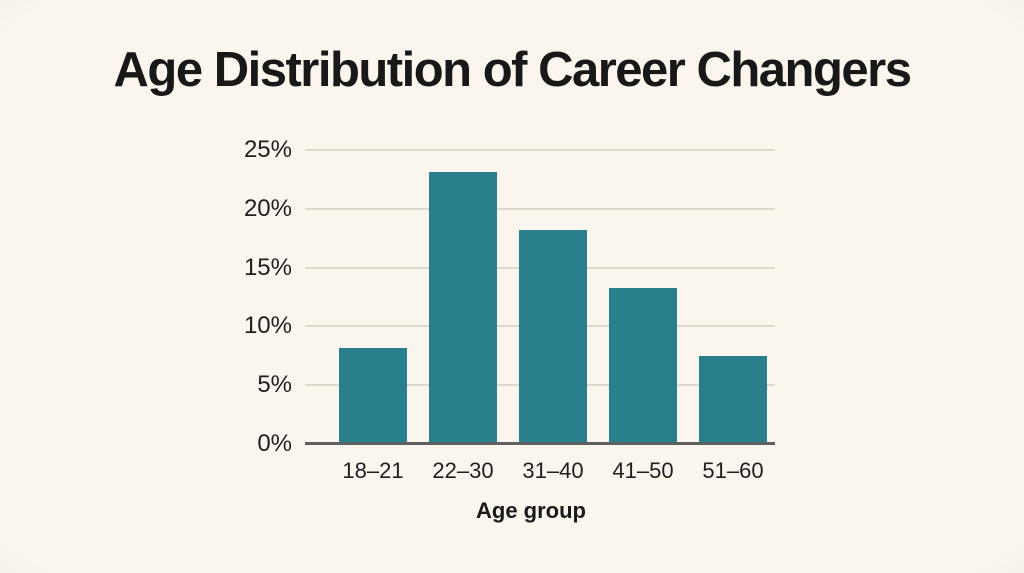 This screenshot has width=1024, height=573. Describe the element at coordinates (373, 470) in the screenshot. I see `x-tick-label: 18–21` at that location.